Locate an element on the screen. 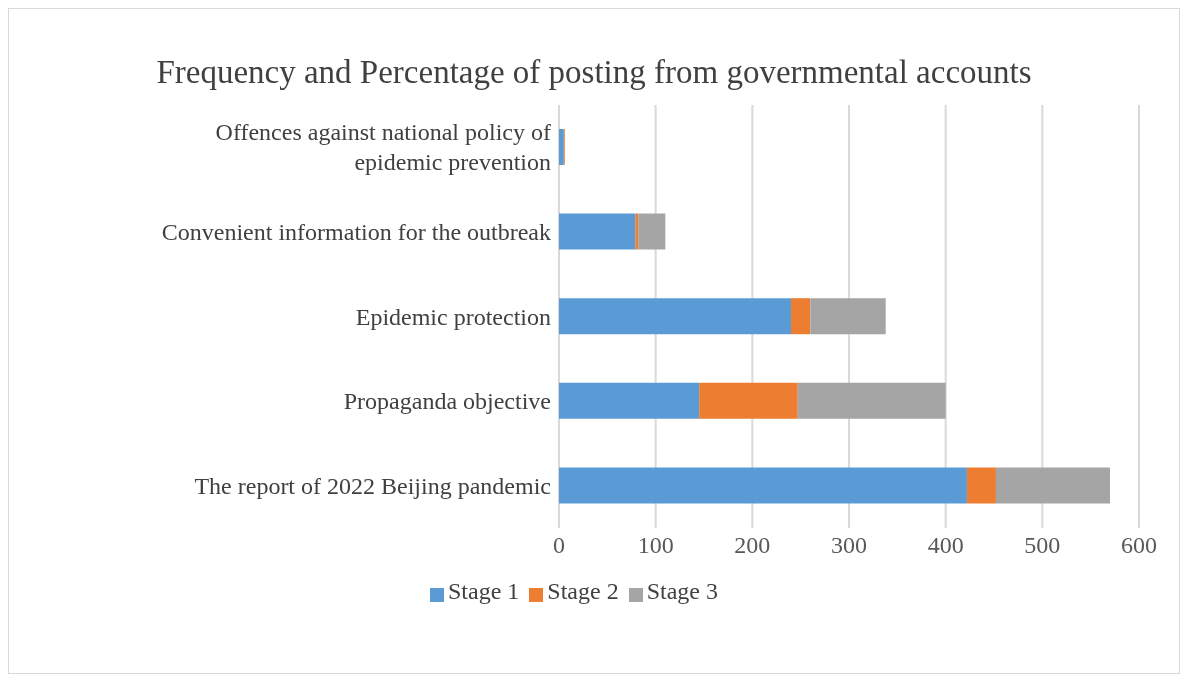 Image resolution: width=1192 pixels, height=686 pixels. legend-label: Stage 3 is located at coordinates (682, 591).